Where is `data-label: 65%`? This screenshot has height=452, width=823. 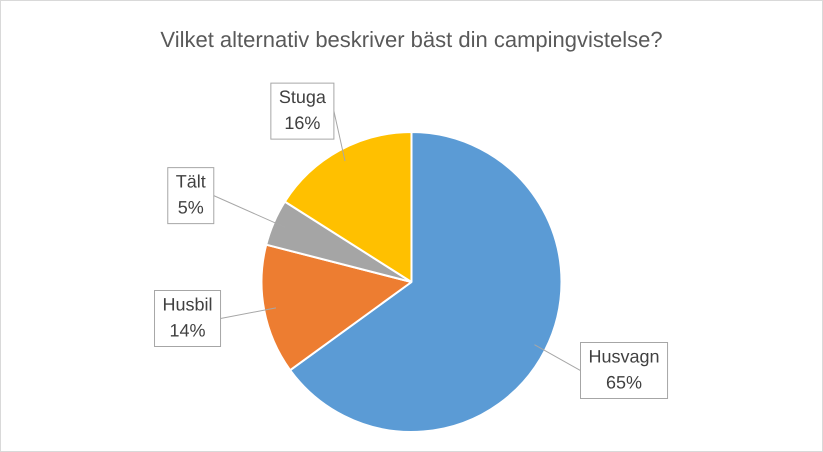 data-label: 65% is located at coordinates (624, 382).